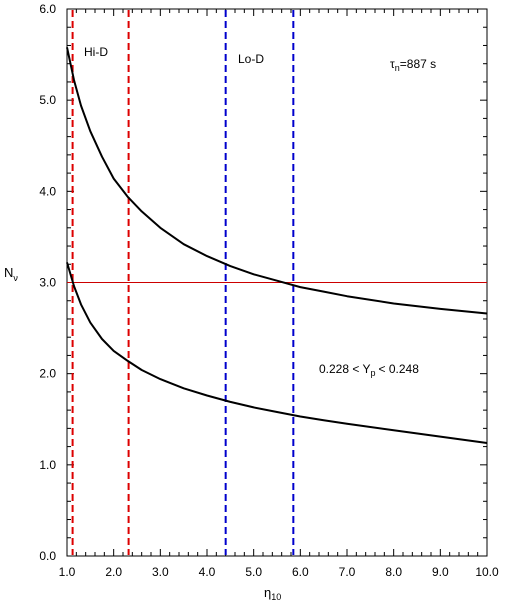  Describe the element at coordinates (47, 100) in the screenshot. I see `y-tick-label: 5.0` at that location.